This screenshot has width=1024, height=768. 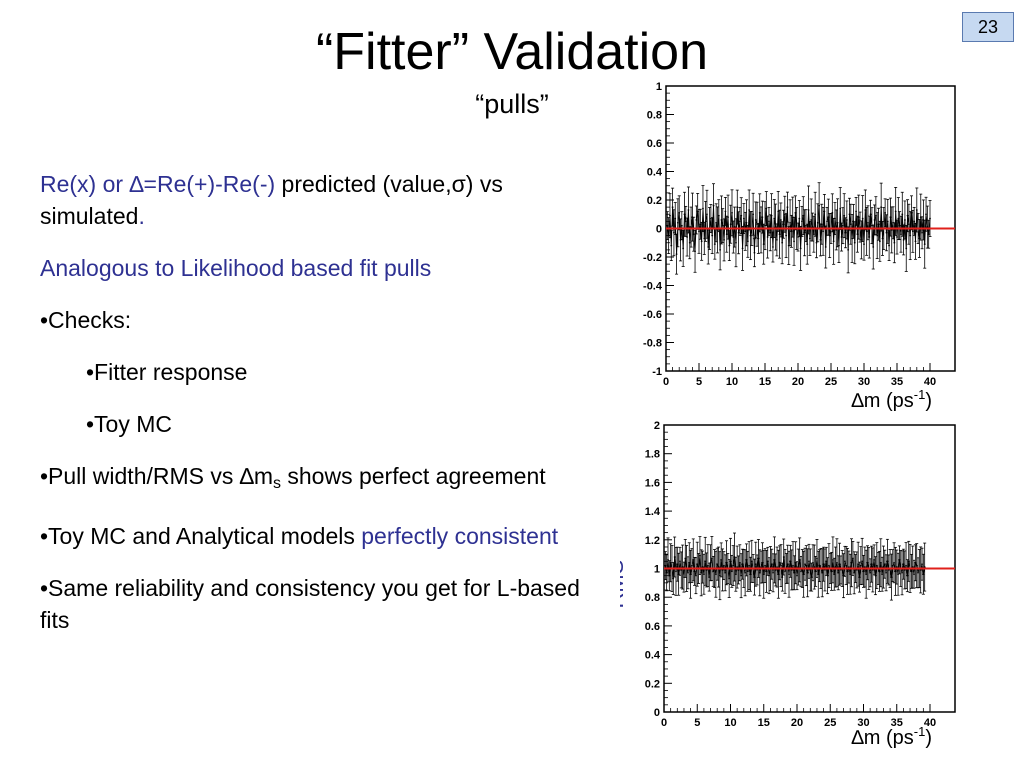 What do you see at coordinates (797, 723) in the screenshot?
I see `x-tick-label: 20` at bounding box center [797, 723].